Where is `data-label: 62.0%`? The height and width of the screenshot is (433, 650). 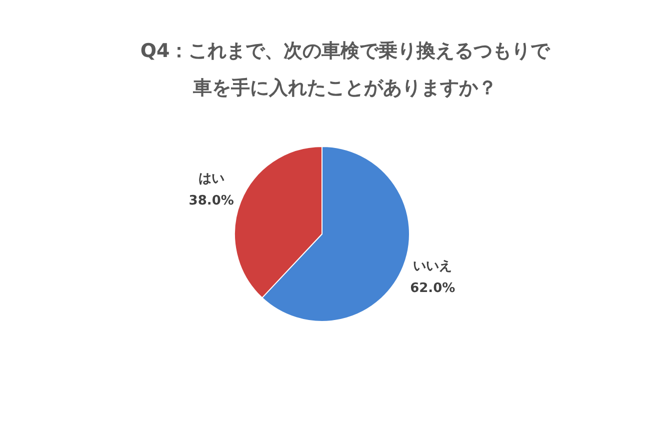
data-label: 62.0% is located at coordinates (433, 288).